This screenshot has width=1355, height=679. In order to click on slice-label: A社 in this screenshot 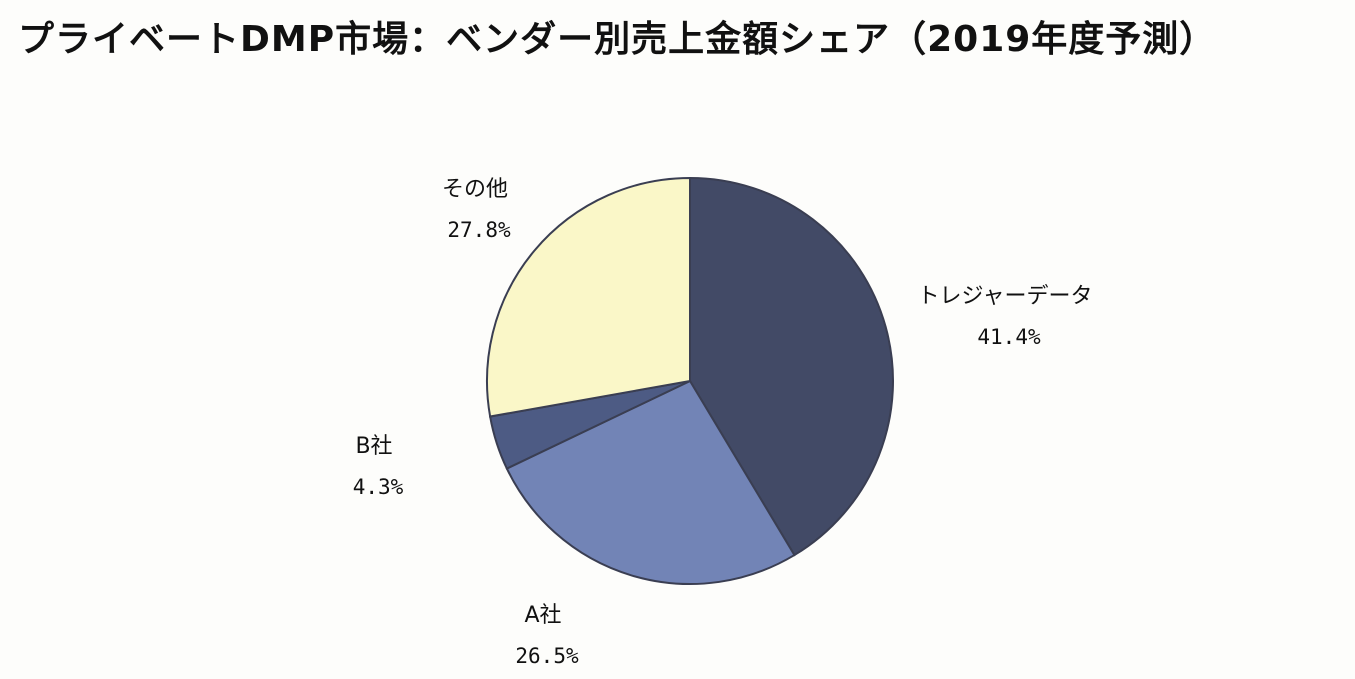, I will do `click(542, 615)`.